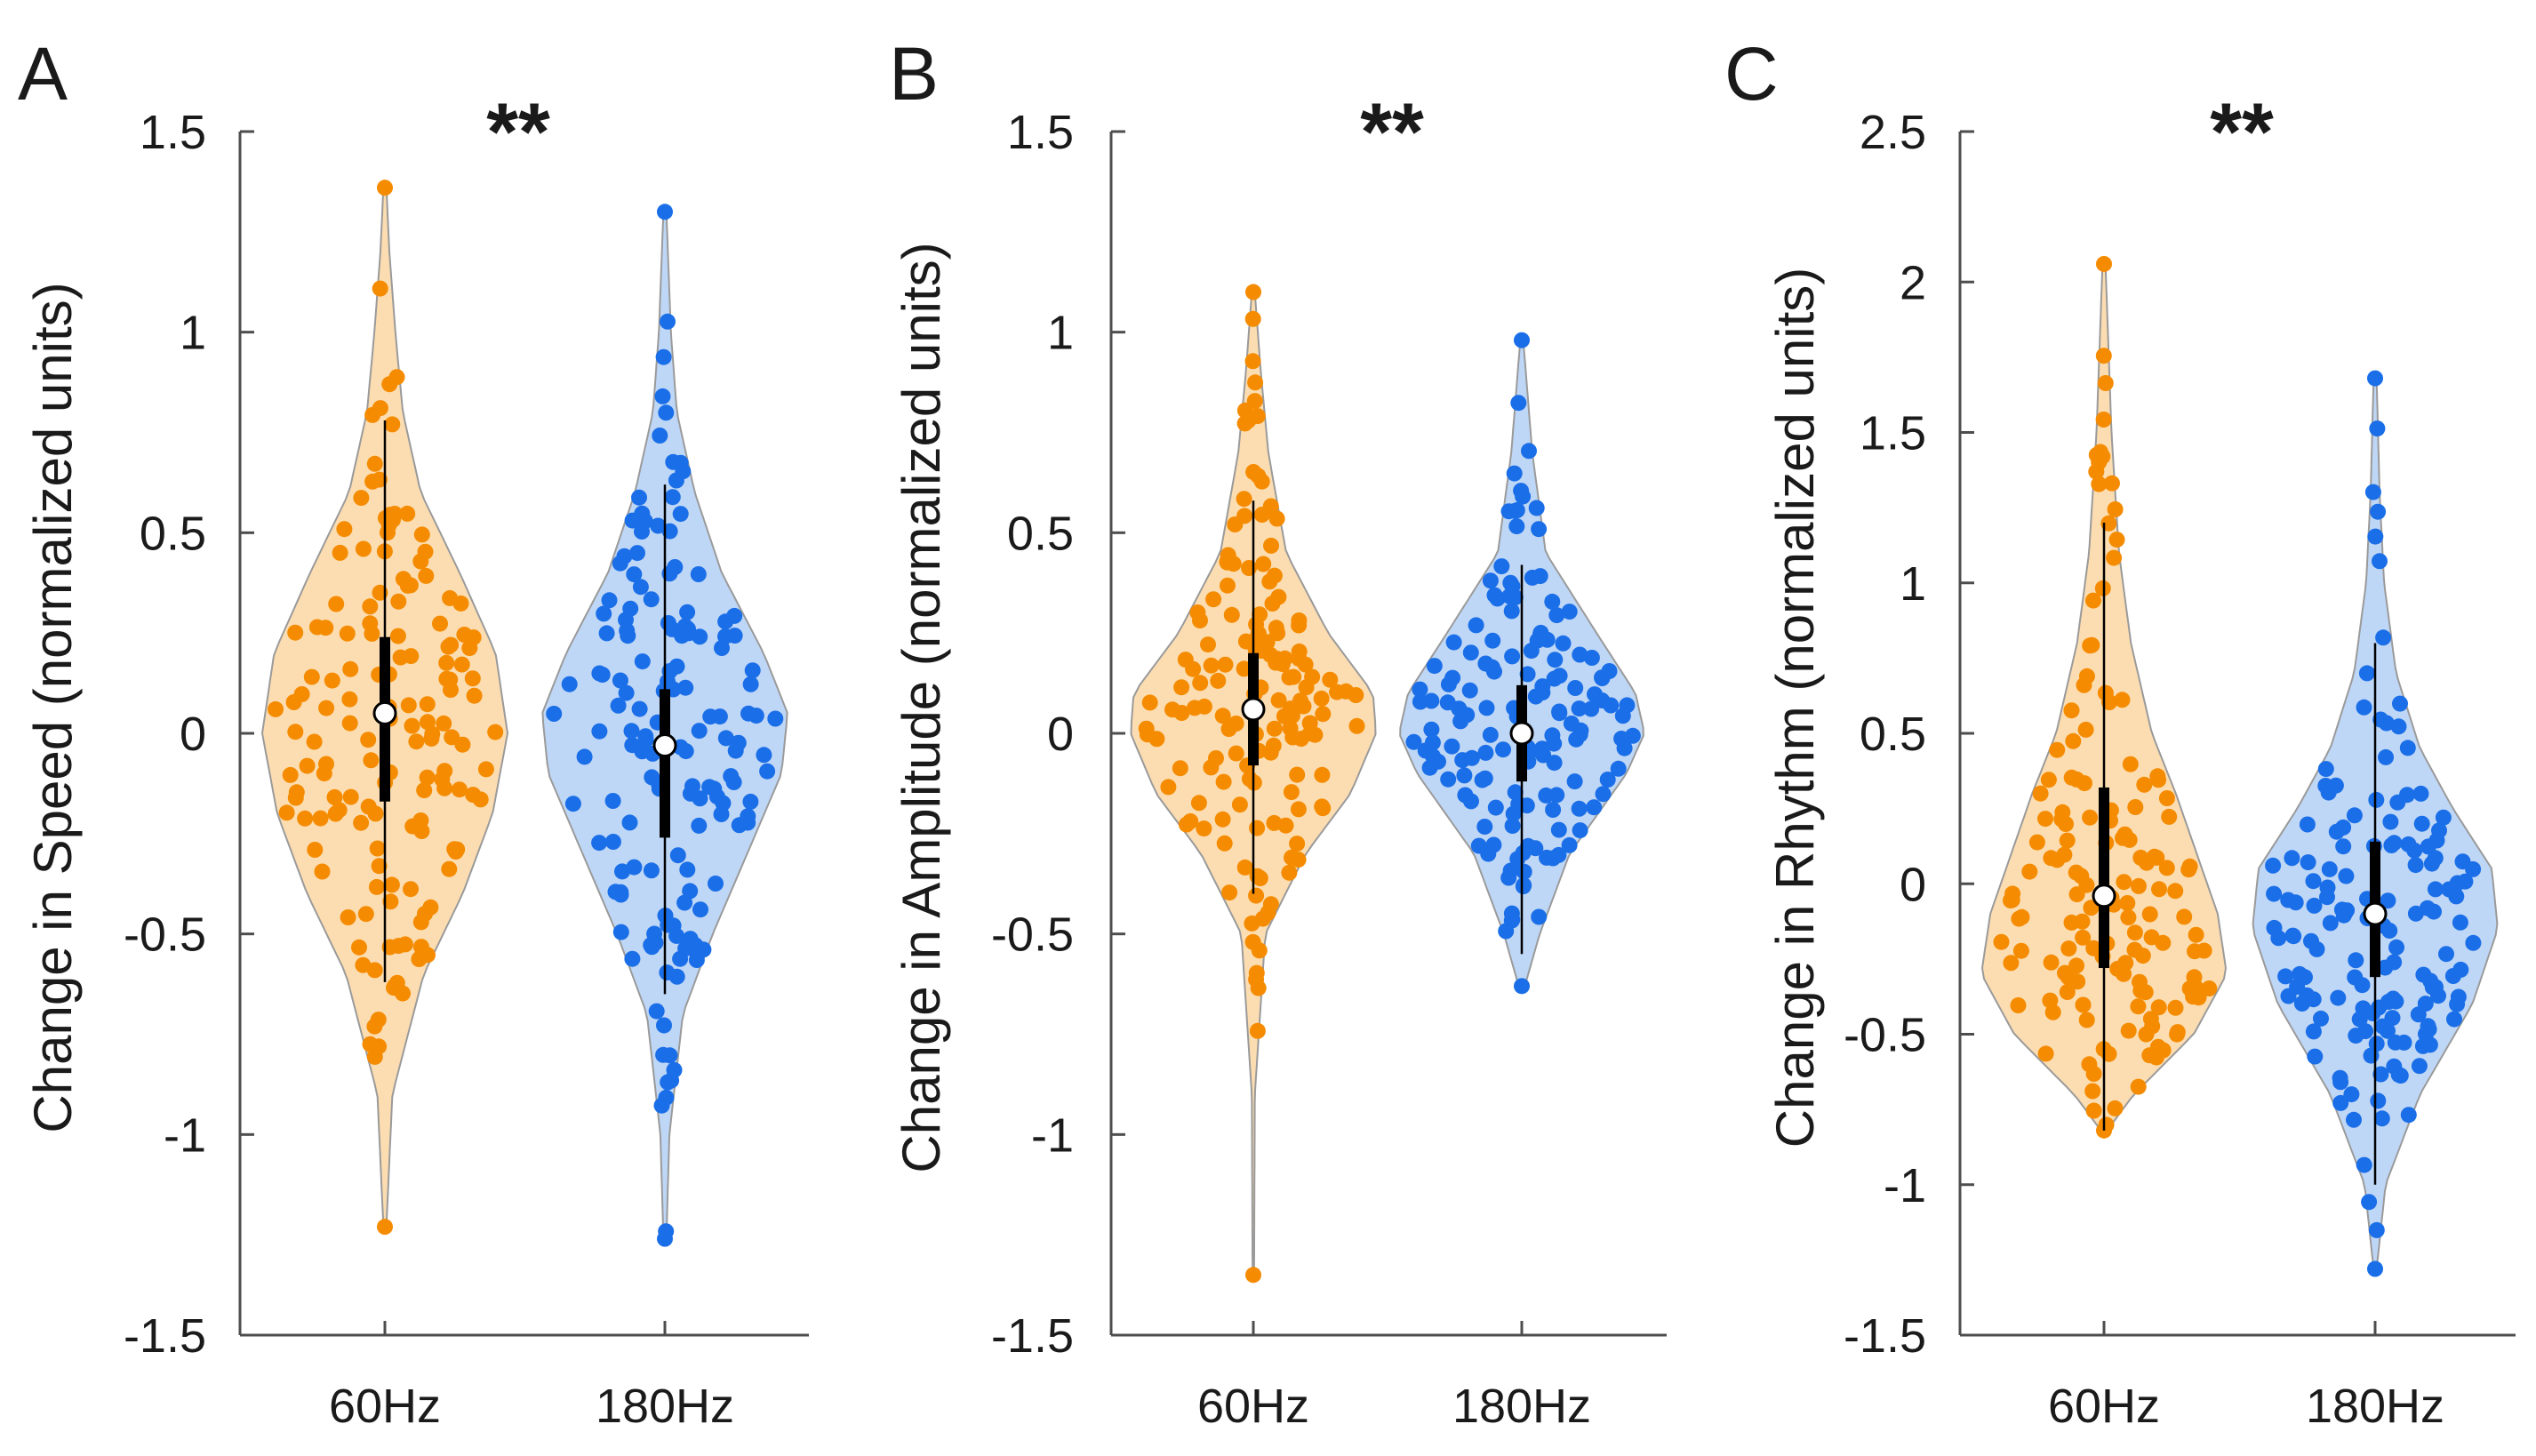 This screenshot has height=1456, width=2536. I want to click on violins, so click(1387, 784).